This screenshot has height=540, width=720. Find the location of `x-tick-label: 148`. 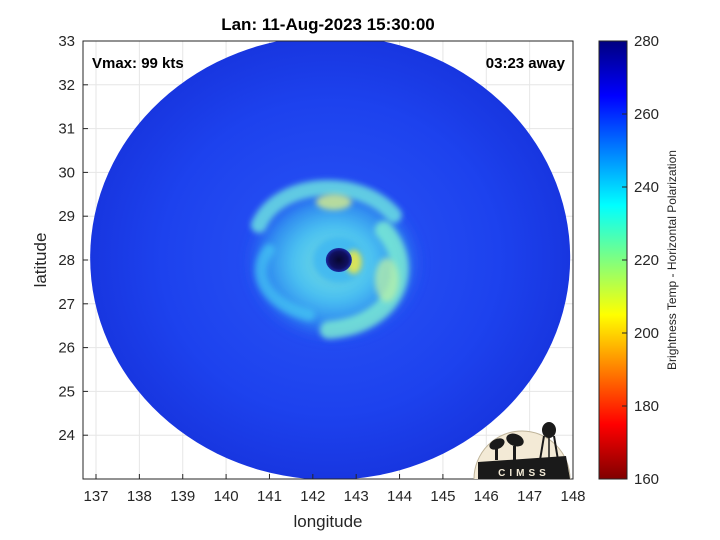

x-tick-label: 148 is located at coordinates (572, 496).